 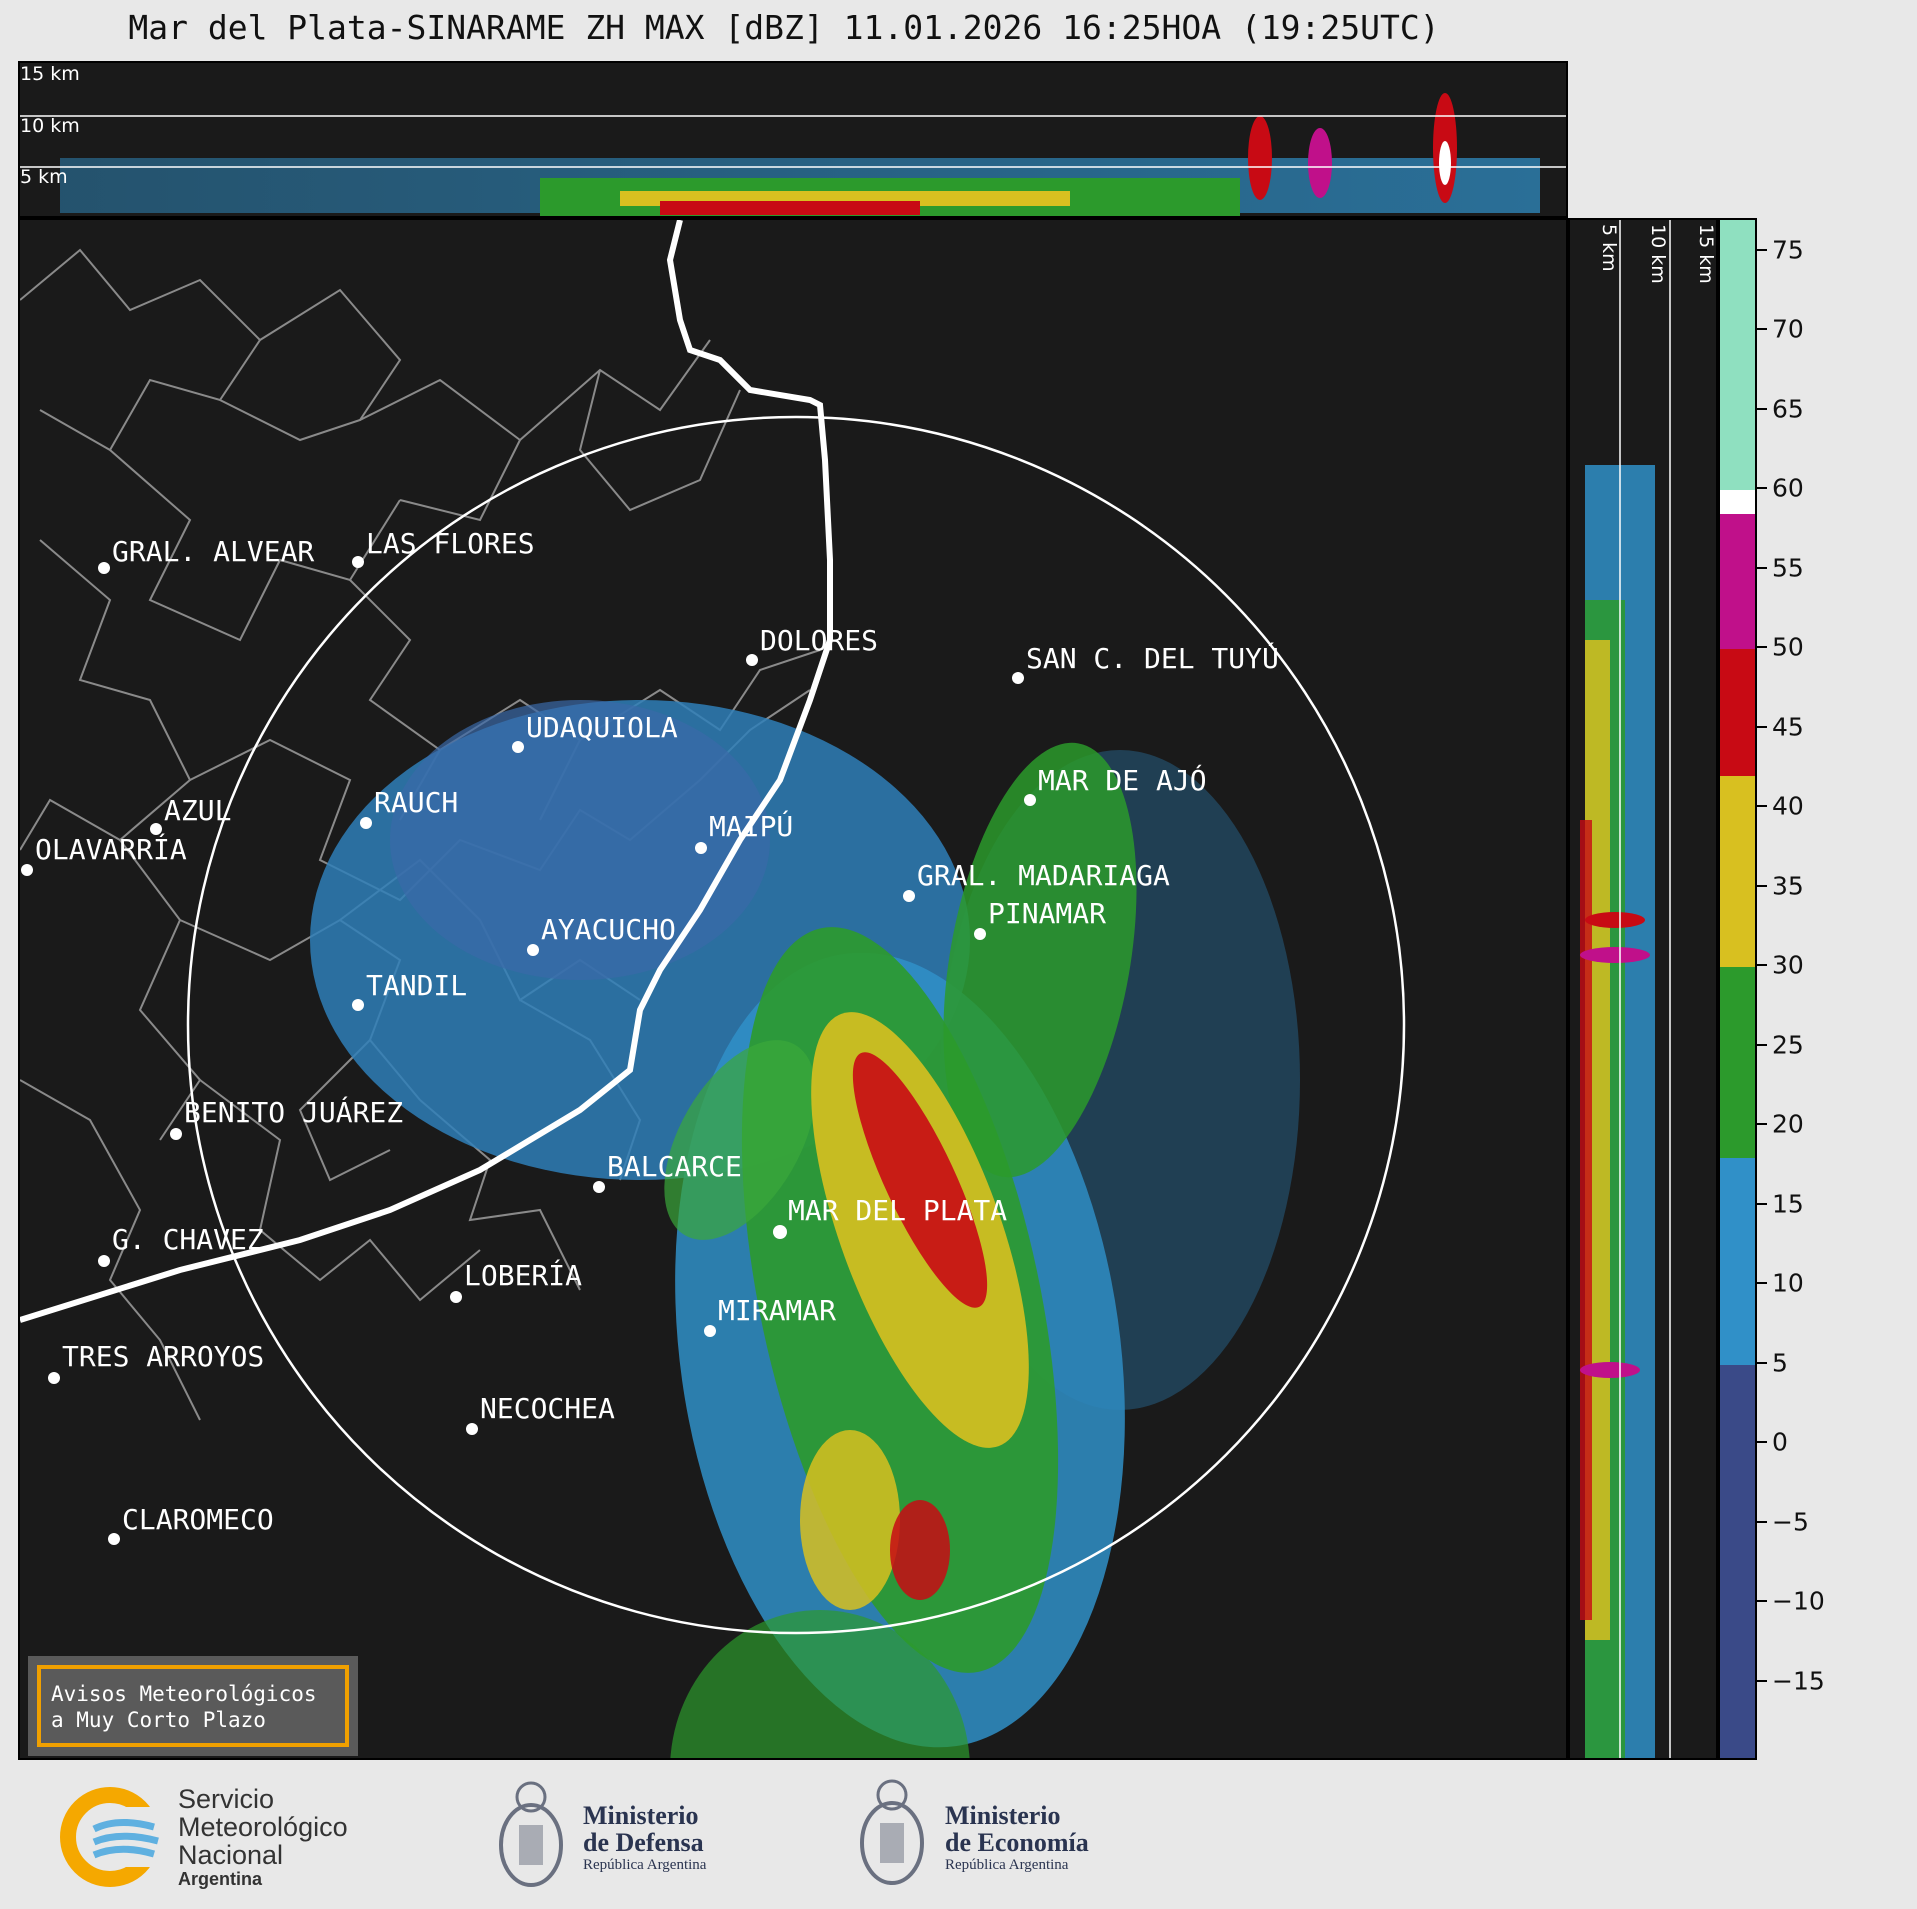 I want to click on city-label: MAIPÚ, so click(x=751, y=826).